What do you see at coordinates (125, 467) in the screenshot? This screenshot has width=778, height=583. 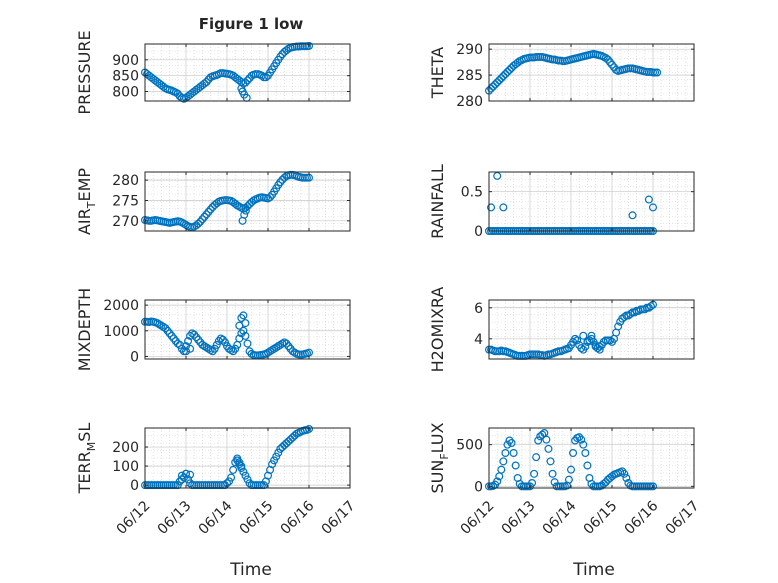 I see `y-tick-label: 100` at bounding box center [125, 467].